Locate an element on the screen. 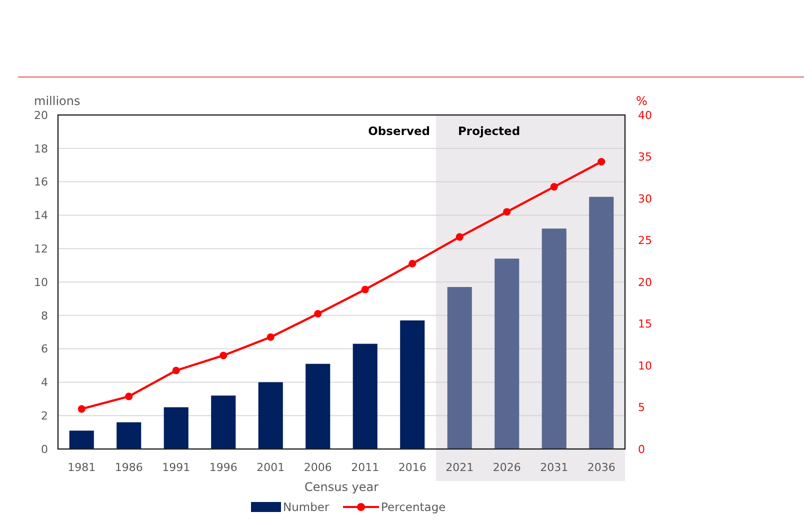 This screenshot has width=812, height=525. x-tick-label: 2036 is located at coordinates (601, 467).